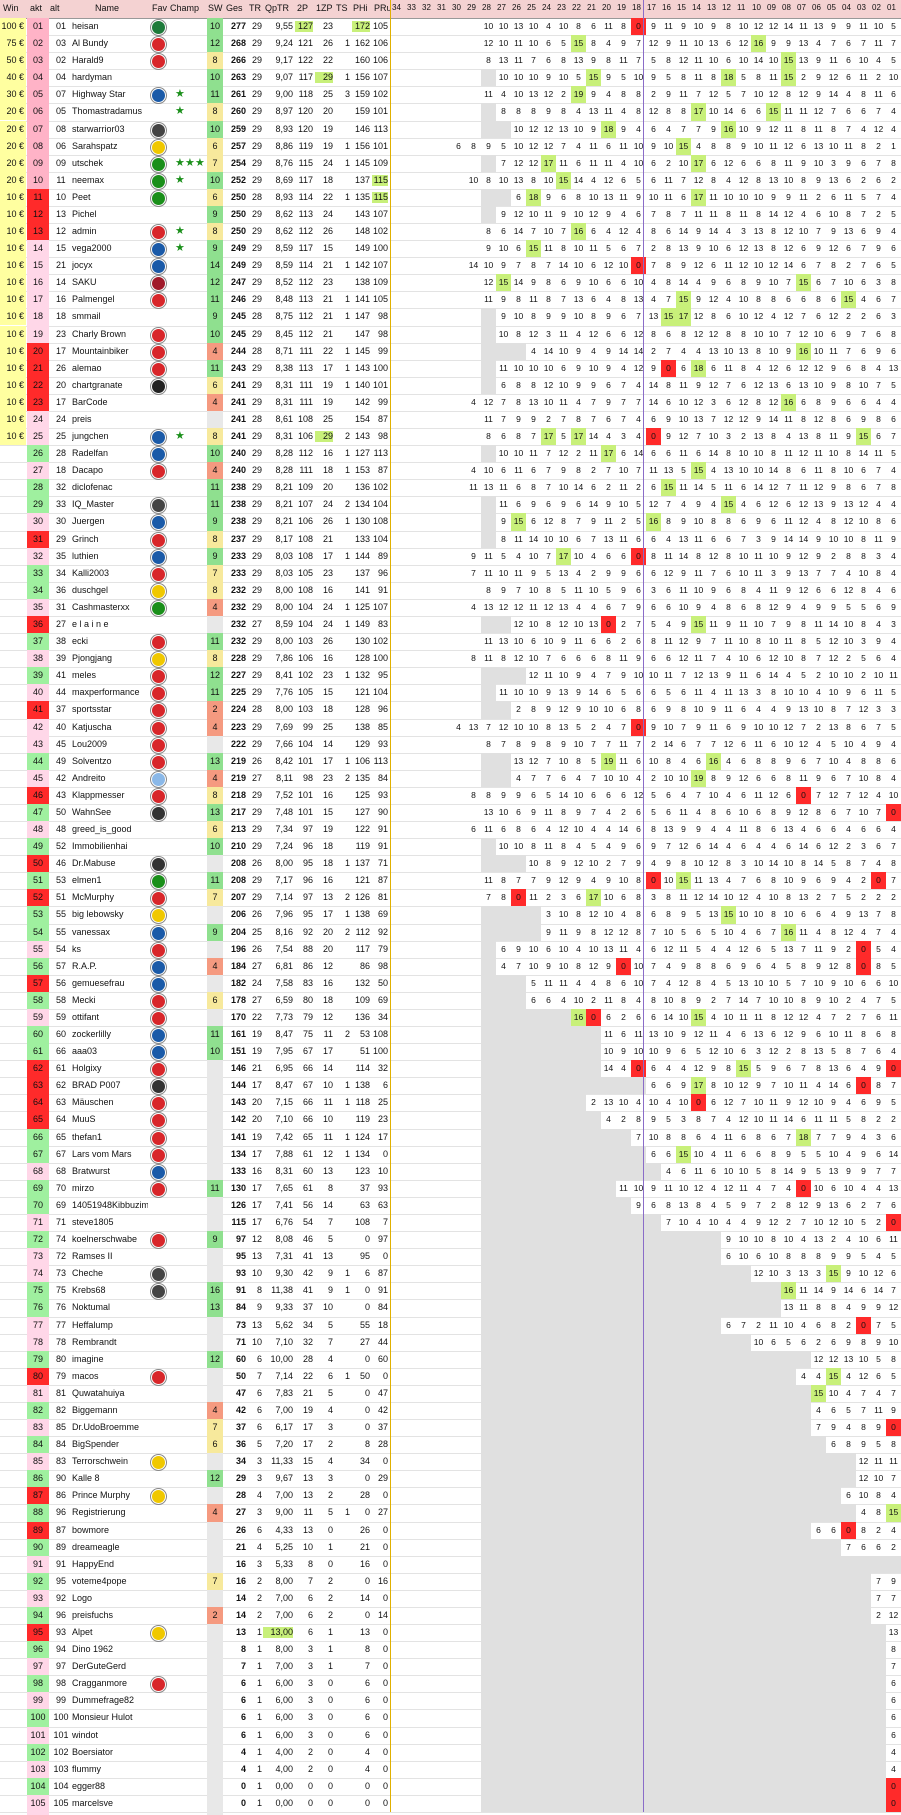  Describe the element at coordinates (450, 1718) in the screenshot. I see `table-row: 100 100 Monsieur Hulot 6 1 6,00 3 0 6 0 6` at that location.